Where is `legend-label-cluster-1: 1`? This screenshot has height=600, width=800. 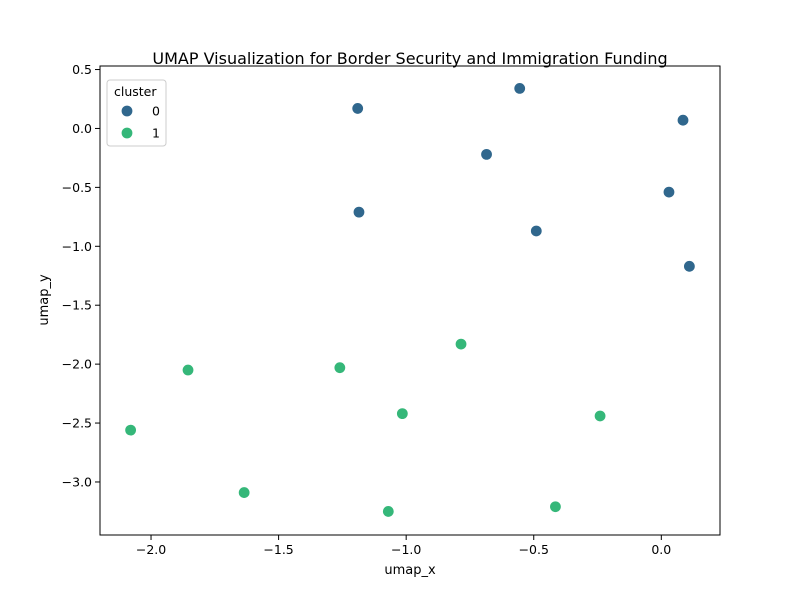 legend-label-cluster-1: 1 is located at coordinates (156, 133).